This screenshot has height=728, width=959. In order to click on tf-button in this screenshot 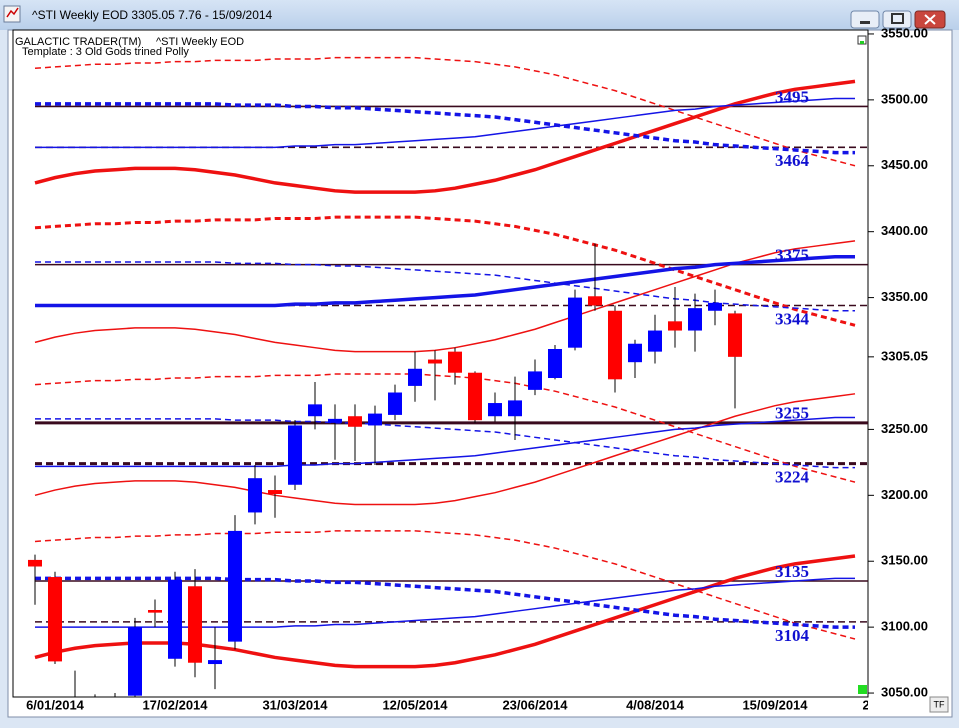, I will do `click(939, 704)`.